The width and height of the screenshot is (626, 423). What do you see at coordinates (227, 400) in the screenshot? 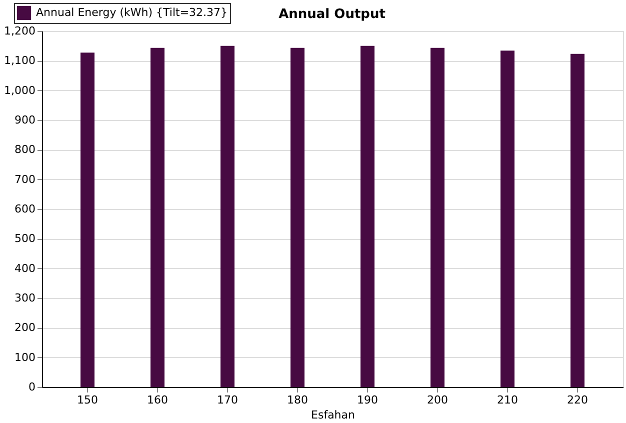
I see `x-tick-label: 170` at bounding box center [227, 400].